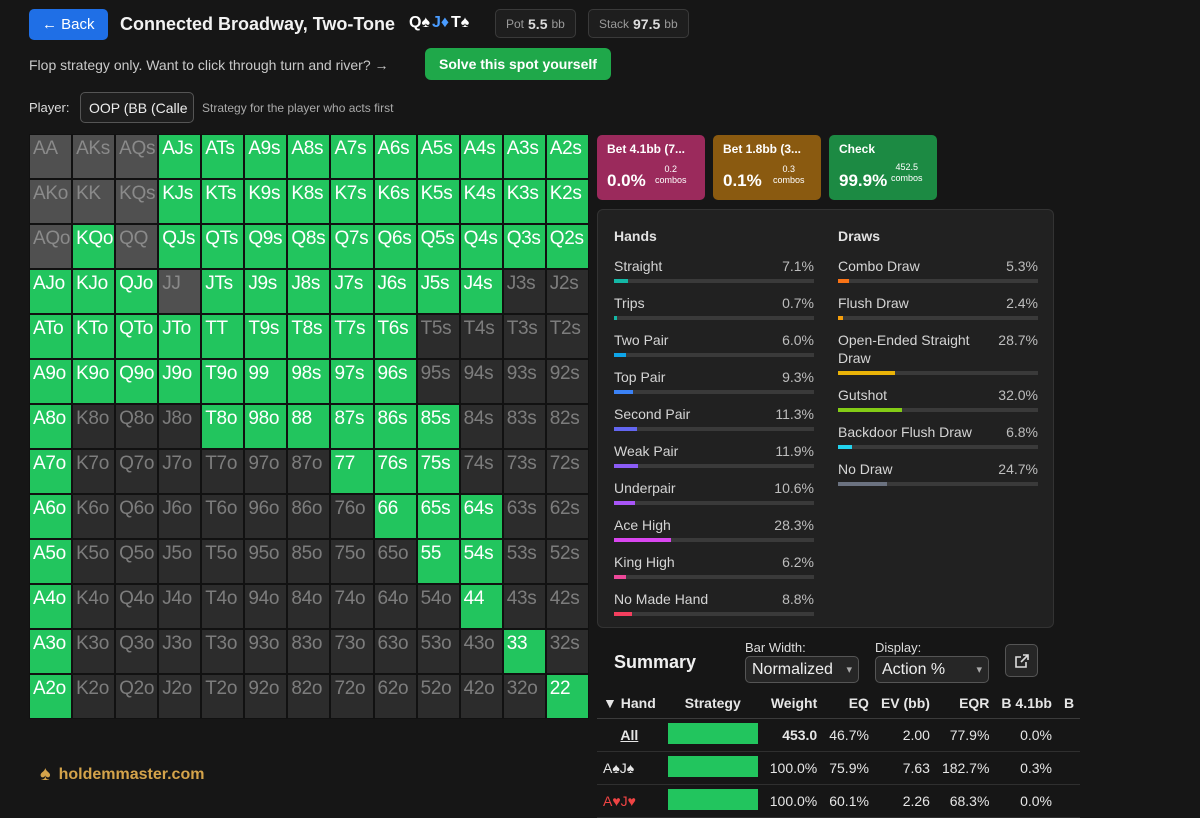 The height and width of the screenshot is (818, 1200). I want to click on hand-cell-q5o: Q5o, so click(137, 561).